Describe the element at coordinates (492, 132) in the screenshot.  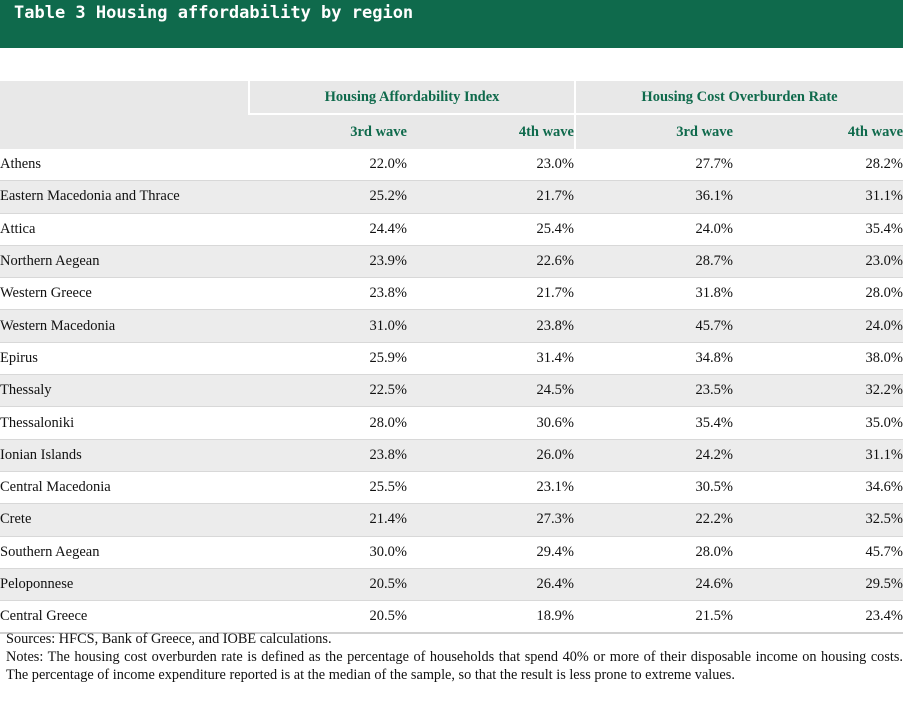
I see `column-header-hai-4th-wave: 4th wave` at that location.